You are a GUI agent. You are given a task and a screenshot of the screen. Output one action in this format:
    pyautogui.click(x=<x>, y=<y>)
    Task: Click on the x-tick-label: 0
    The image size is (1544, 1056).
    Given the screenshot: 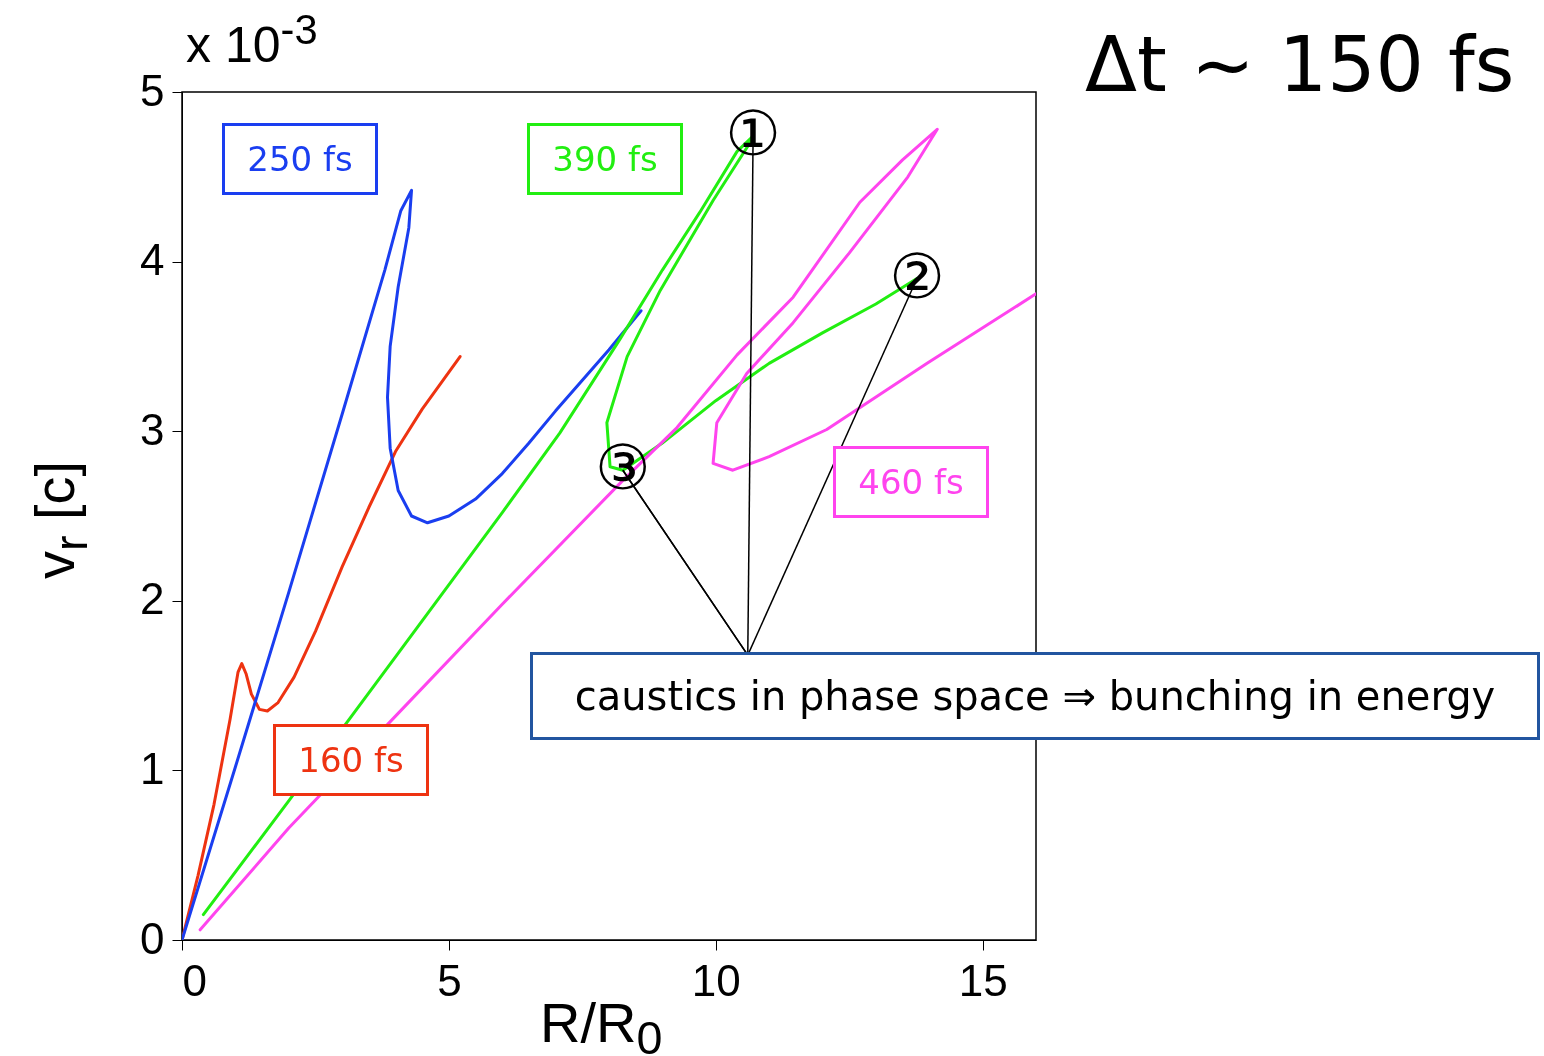 What is the action you would take?
    pyautogui.click(x=194, y=980)
    